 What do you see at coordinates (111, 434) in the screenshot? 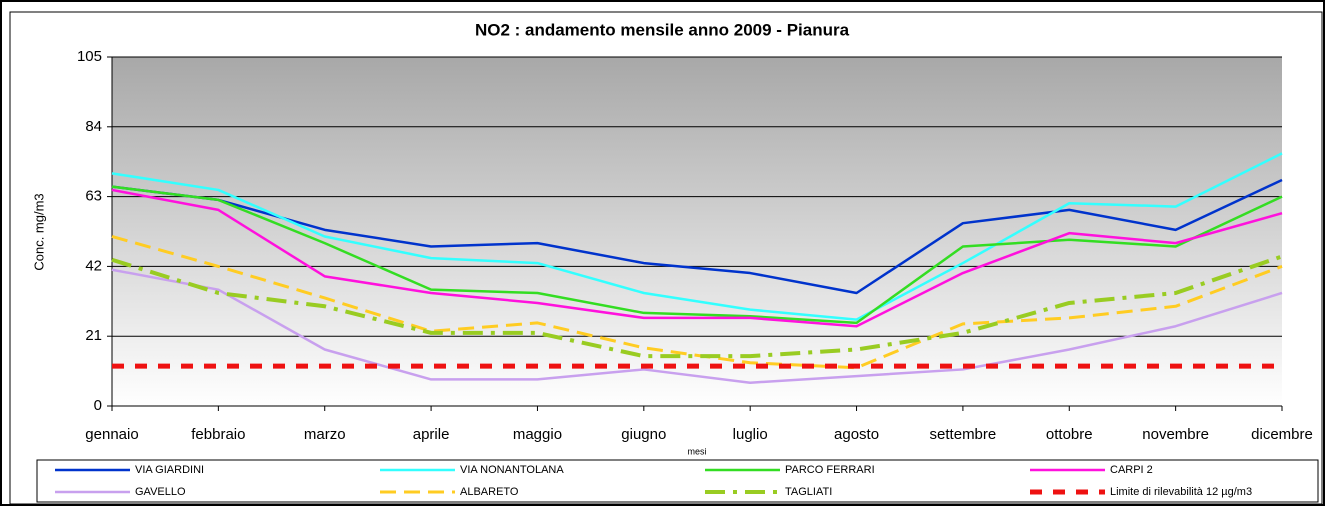
I see `x-tick-label: gennaio` at bounding box center [111, 434].